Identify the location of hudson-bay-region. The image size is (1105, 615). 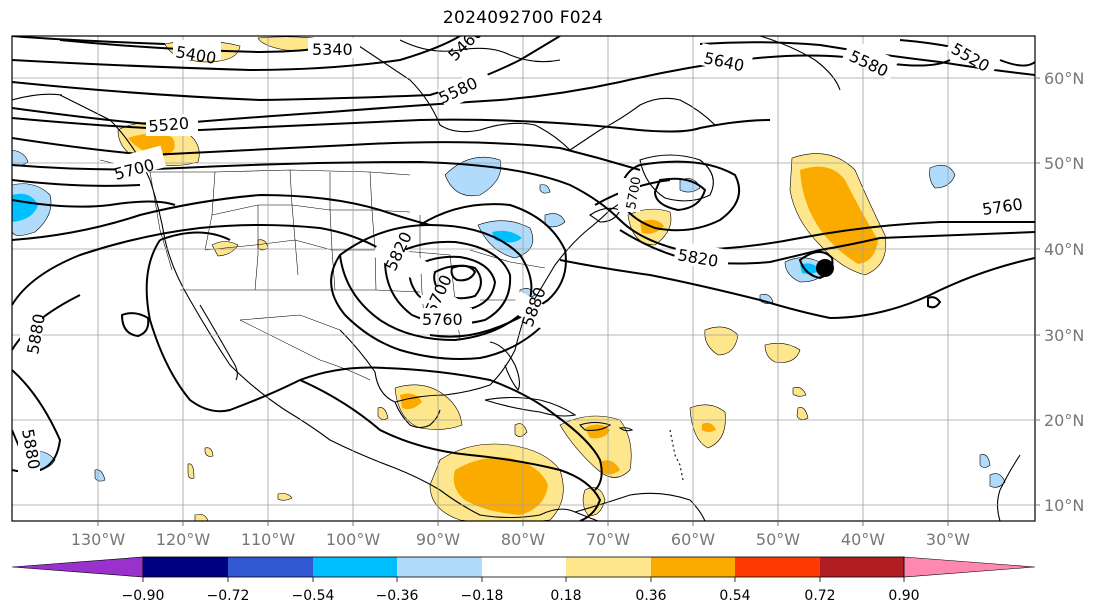
(460, 95).